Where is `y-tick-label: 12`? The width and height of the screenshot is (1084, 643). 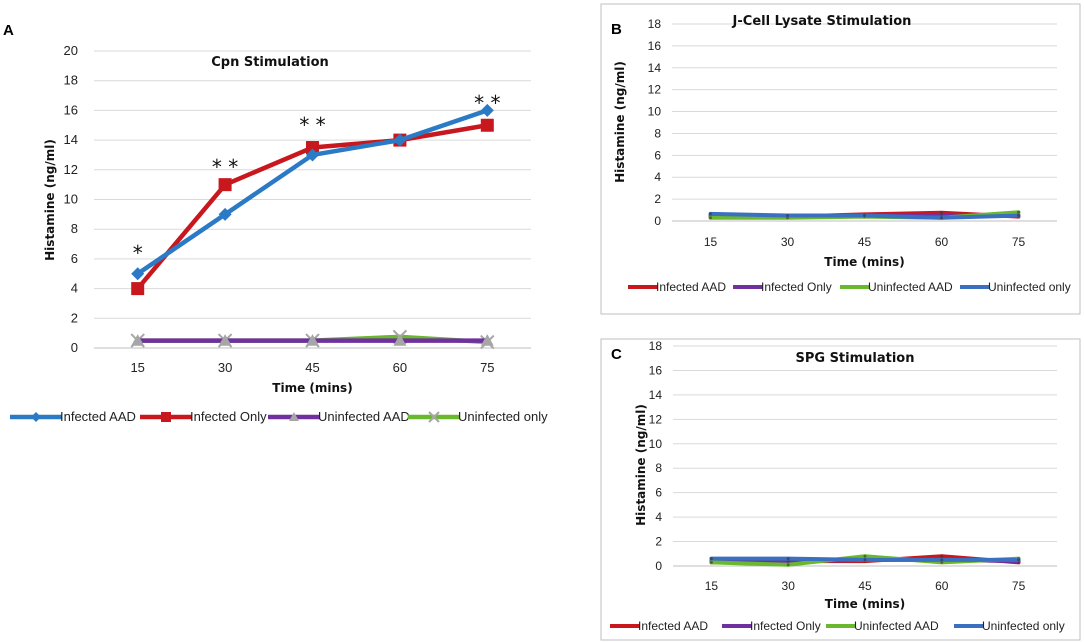 y-tick-label: 12 is located at coordinates (656, 419).